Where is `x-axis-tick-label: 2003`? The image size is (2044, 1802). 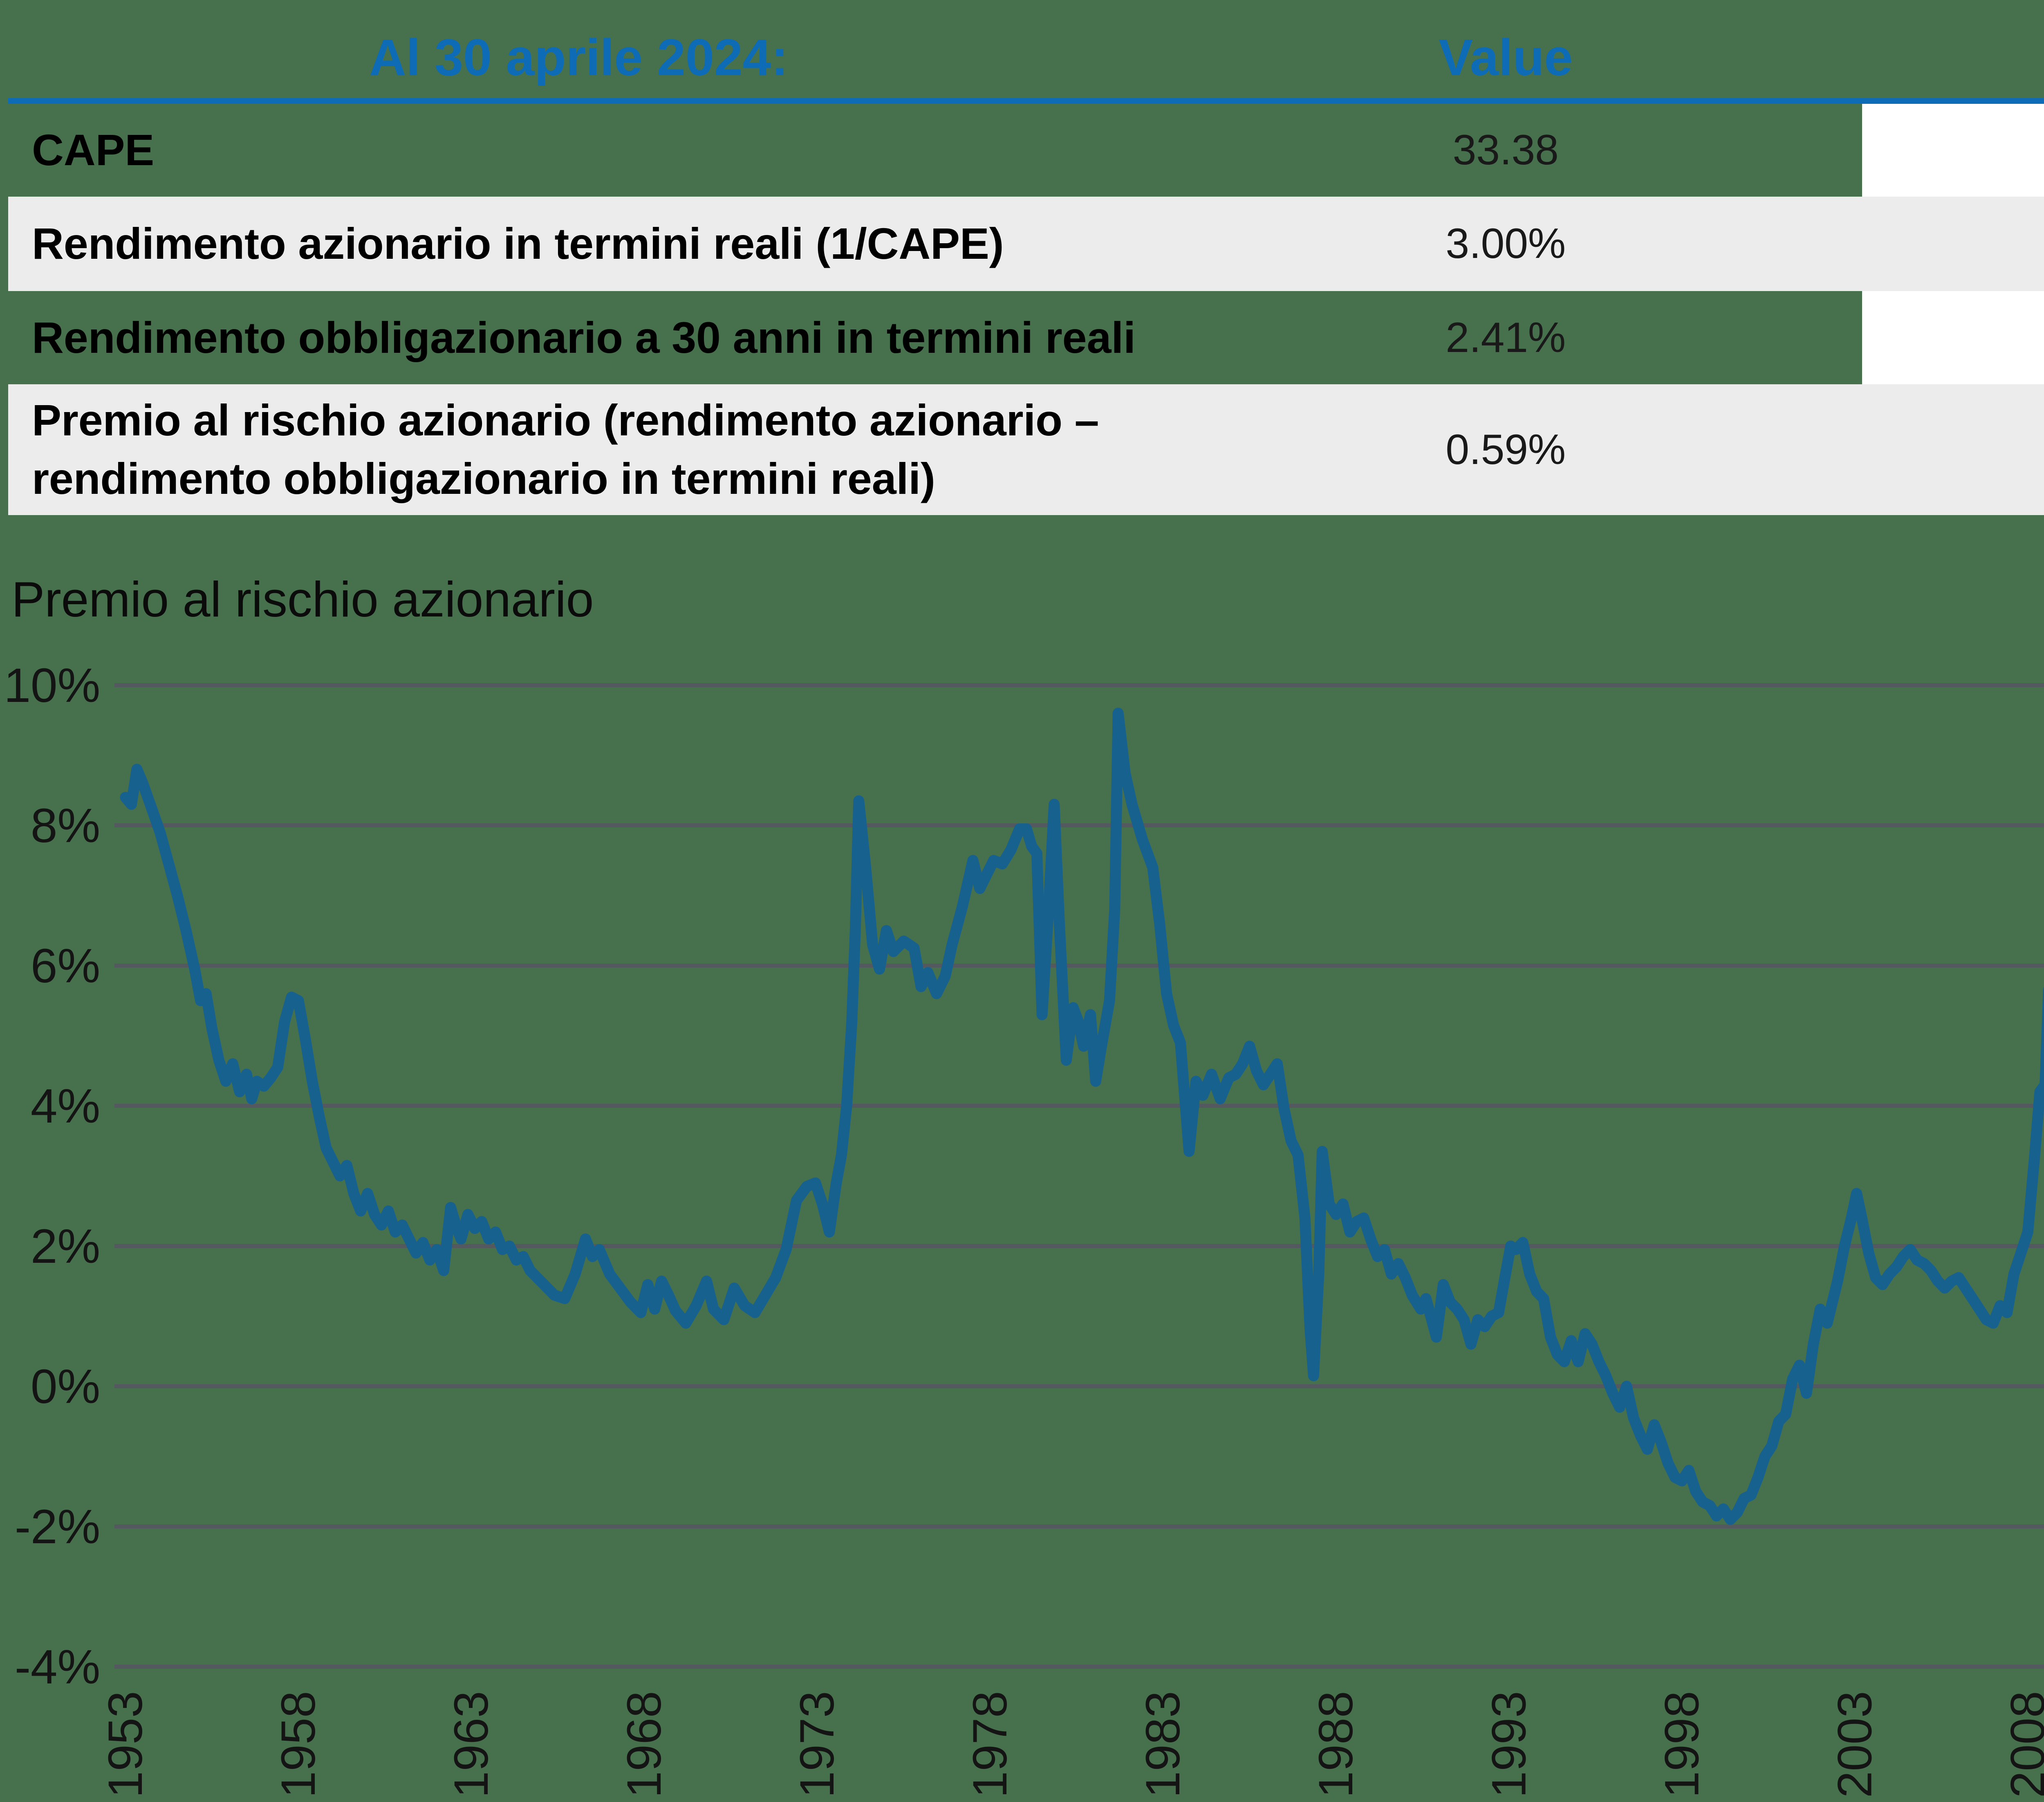
x-axis-tick-label: 2003 is located at coordinates (1855, 1744).